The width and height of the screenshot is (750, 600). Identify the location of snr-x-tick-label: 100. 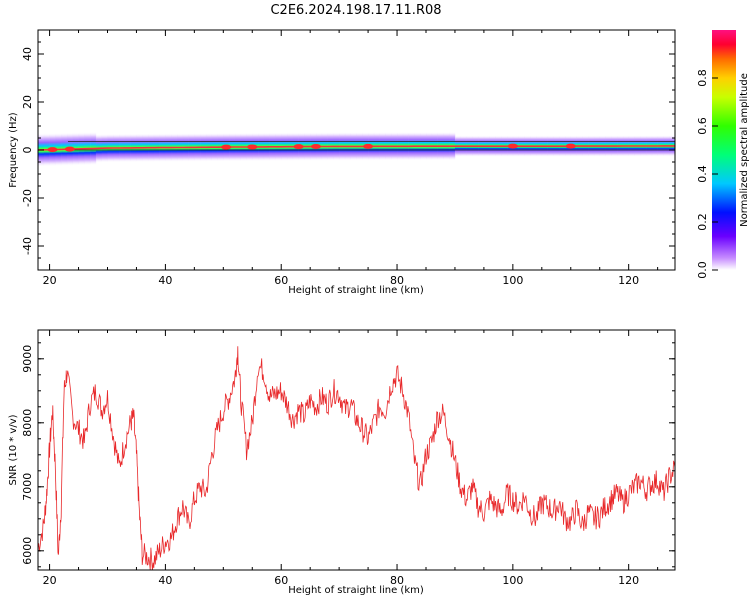
(512, 580).